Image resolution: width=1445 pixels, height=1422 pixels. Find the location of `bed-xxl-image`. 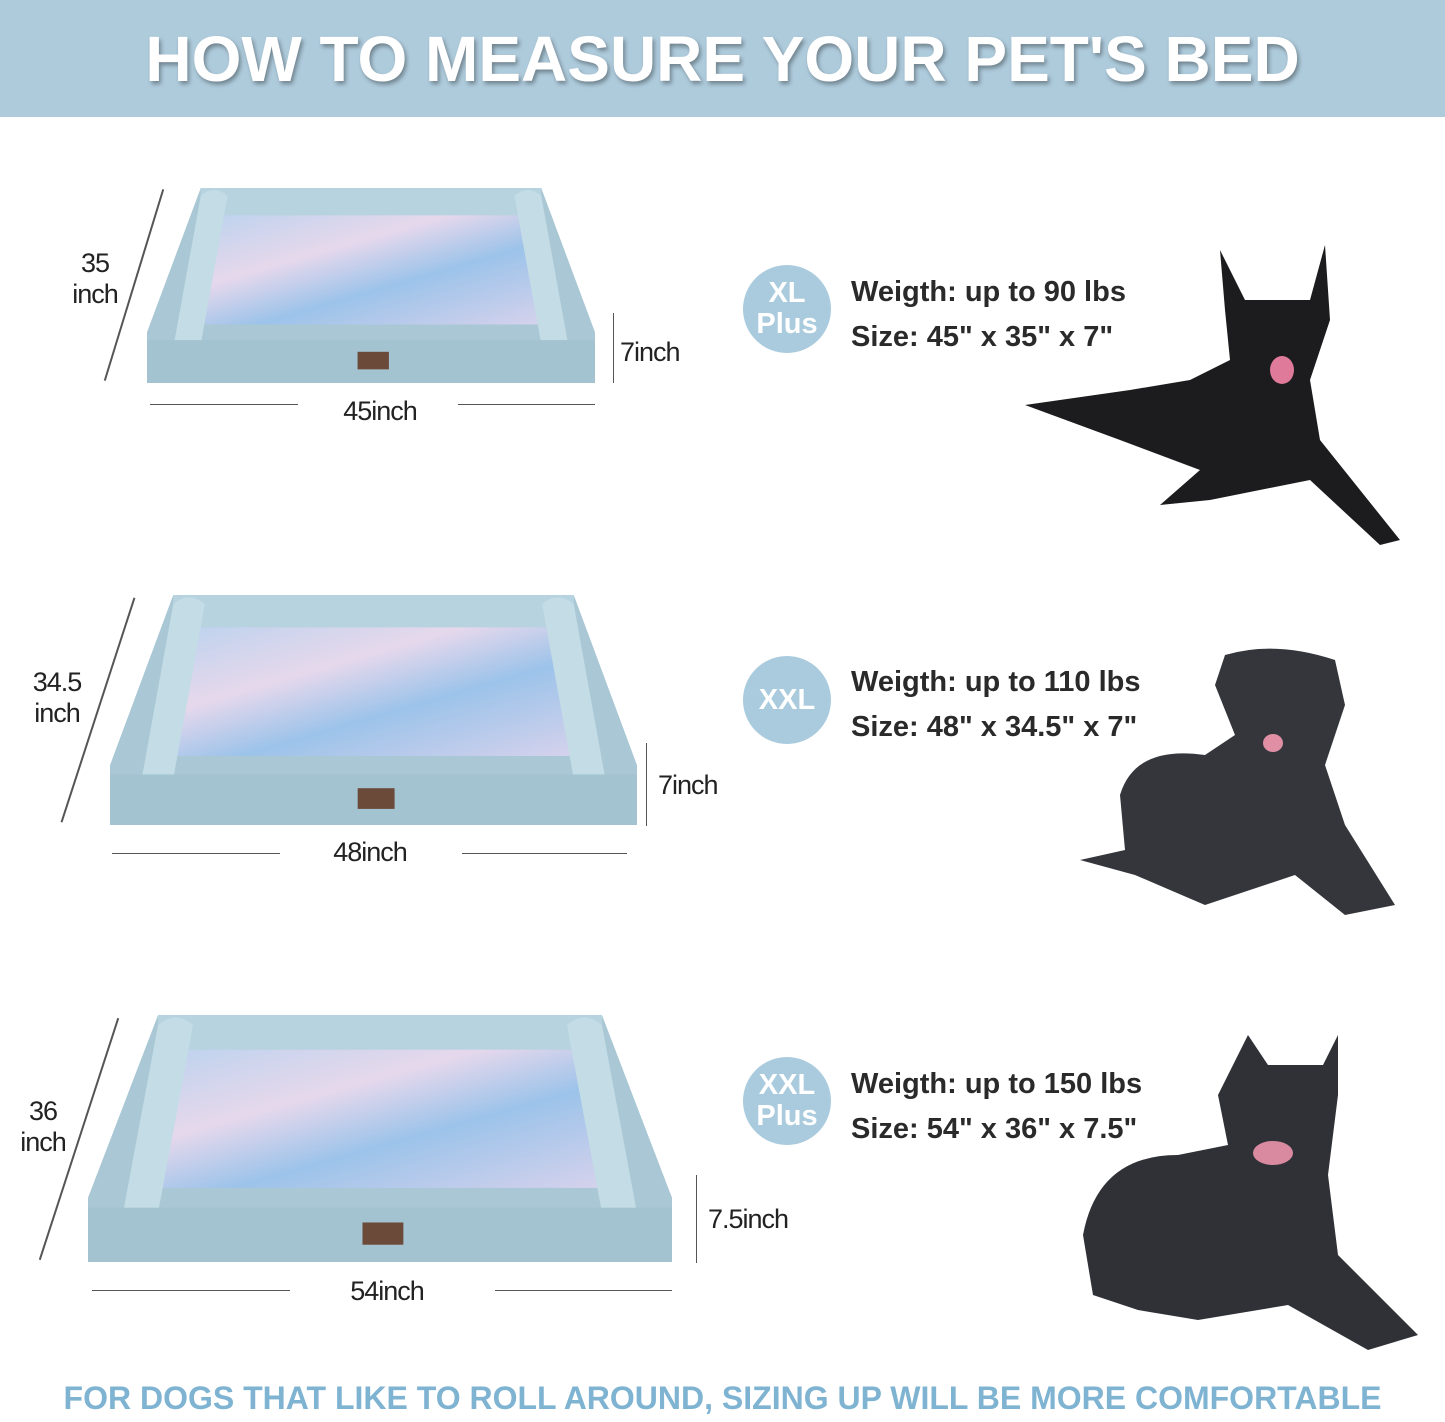

bed-xxl-image is located at coordinates (373, 710).